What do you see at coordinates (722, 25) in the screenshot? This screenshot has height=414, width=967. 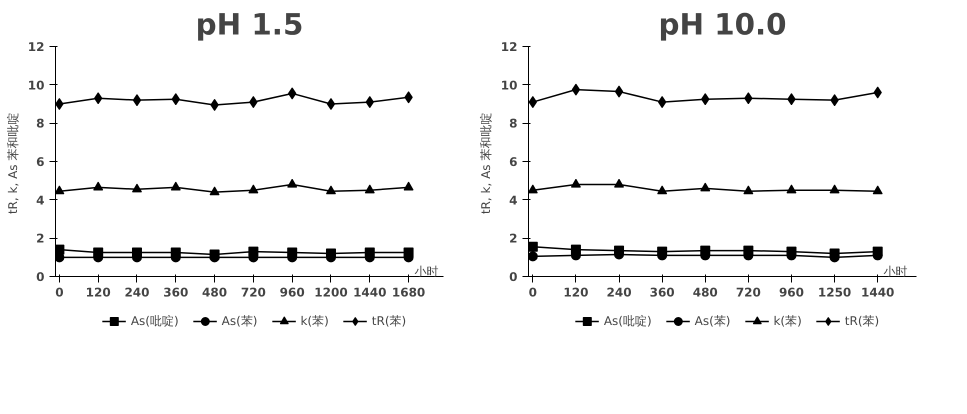 I see `chart-title: pH 10.0` at bounding box center [722, 25].